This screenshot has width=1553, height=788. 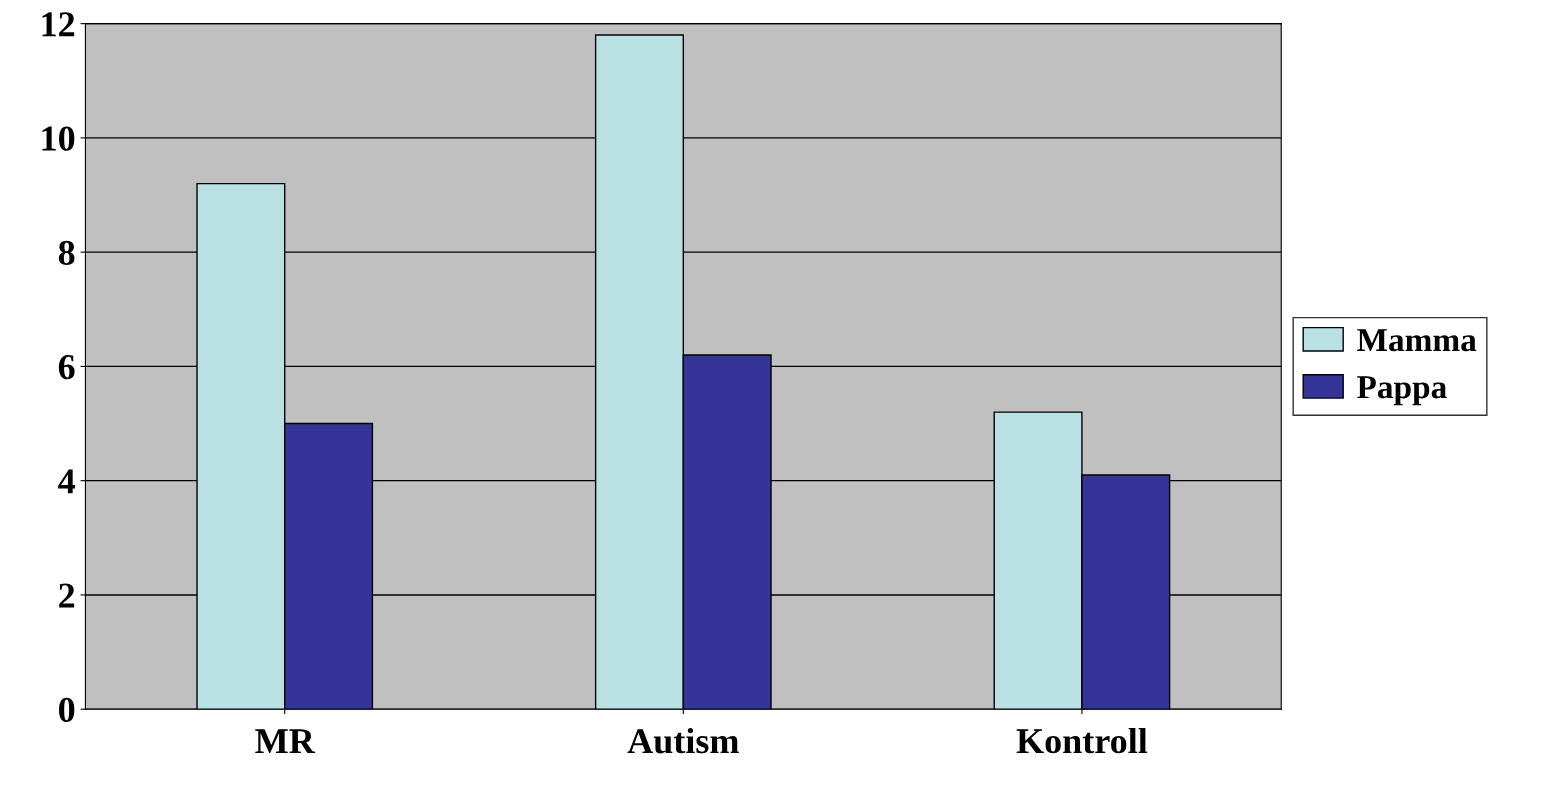 What do you see at coordinates (66, 367) in the screenshot?
I see `y-tick-label: 6` at bounding box center [66, 367].